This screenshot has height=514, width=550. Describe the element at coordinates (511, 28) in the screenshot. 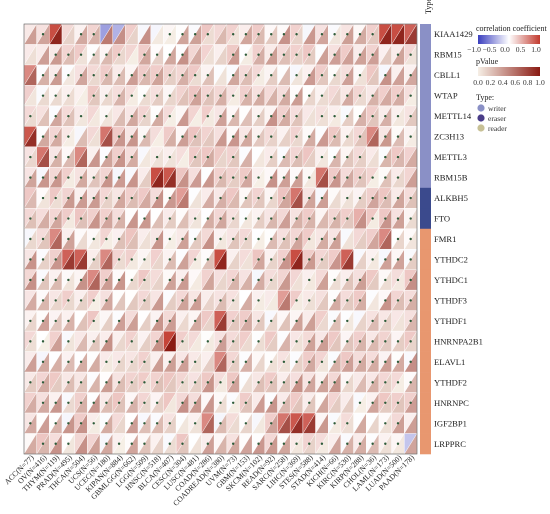

I see `correlation-legend-title: correlation coefficient` at that location.